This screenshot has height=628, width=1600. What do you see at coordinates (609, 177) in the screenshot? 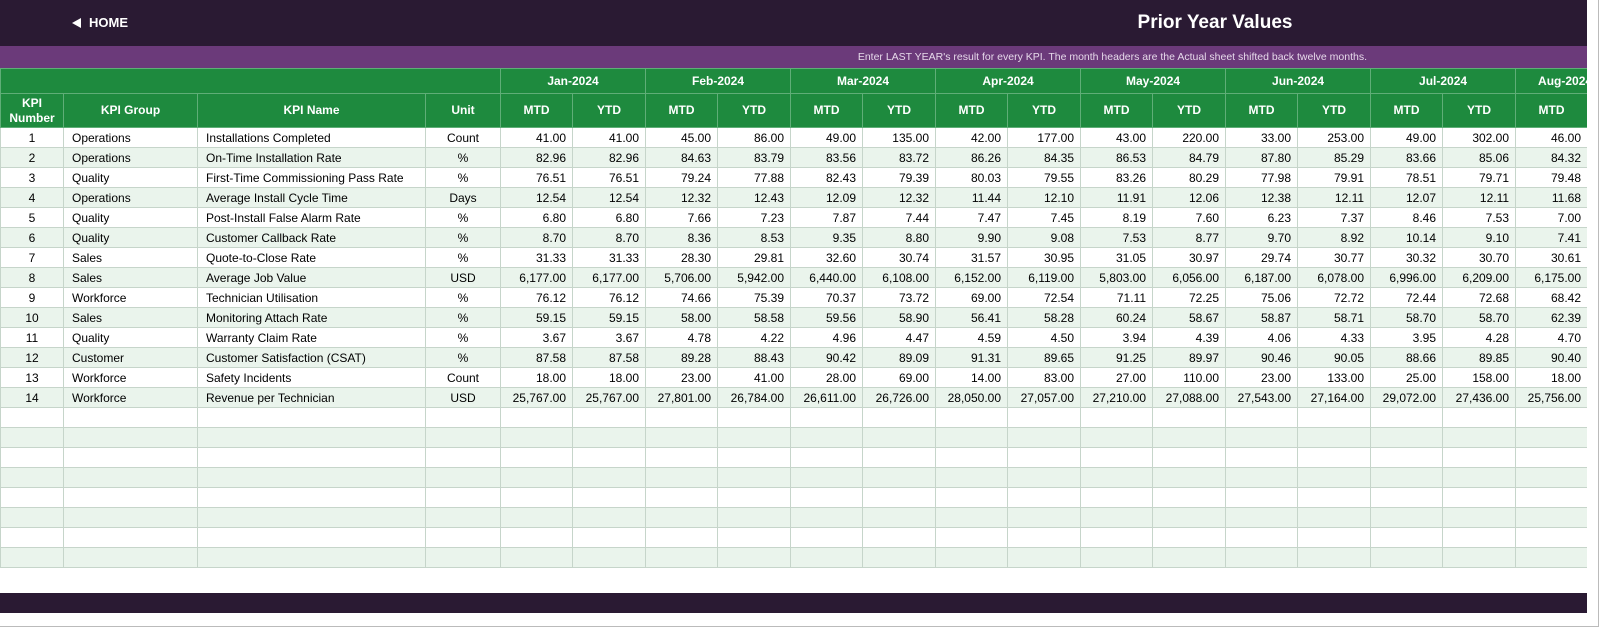
I see `kpi-value: 76.51` at bounding box center [609, 177].